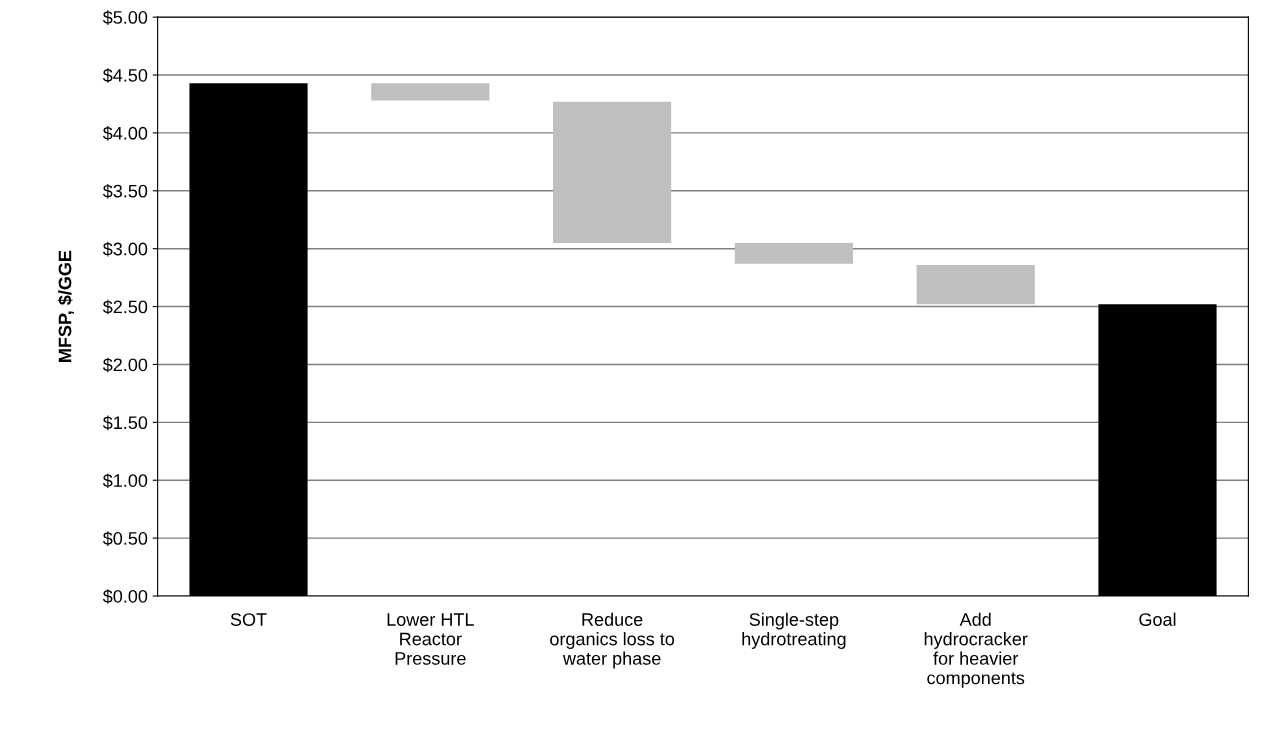  Describe the element at coordinates (125, 249) in the screenshot. I see `y-tick-label: $3.00` at that location.